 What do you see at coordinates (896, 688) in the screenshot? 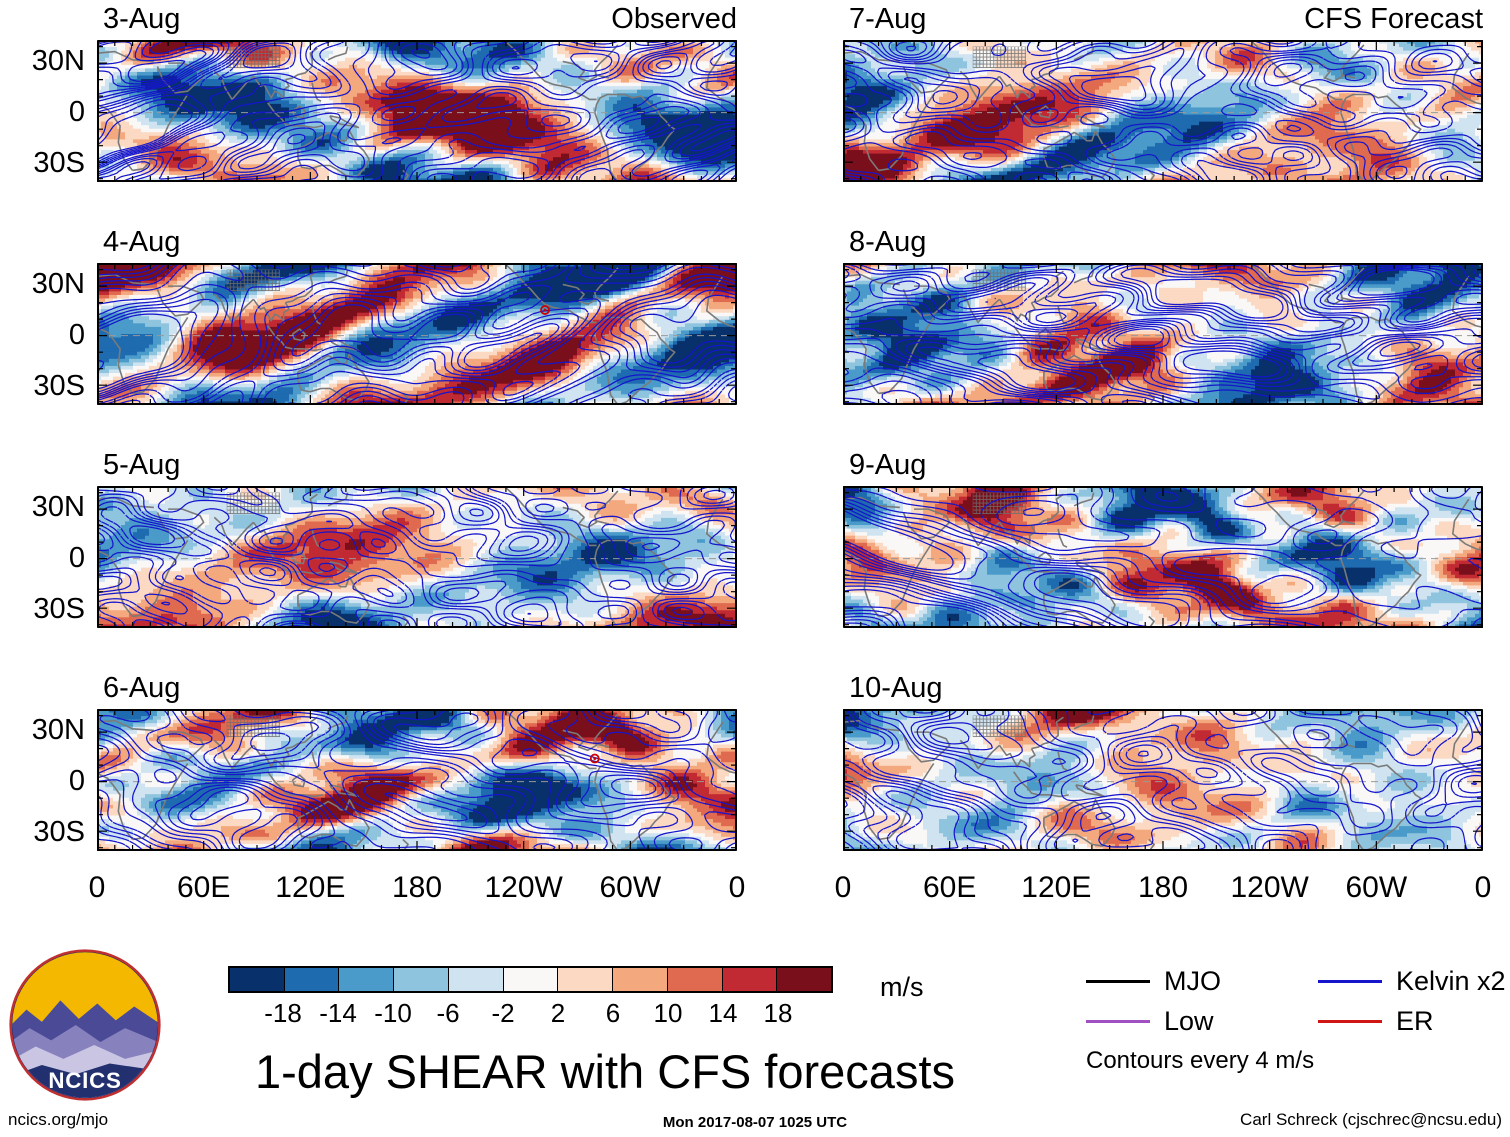
I see `panel-date-10-aug: 10-Aug` at bounding box center [896, 688].